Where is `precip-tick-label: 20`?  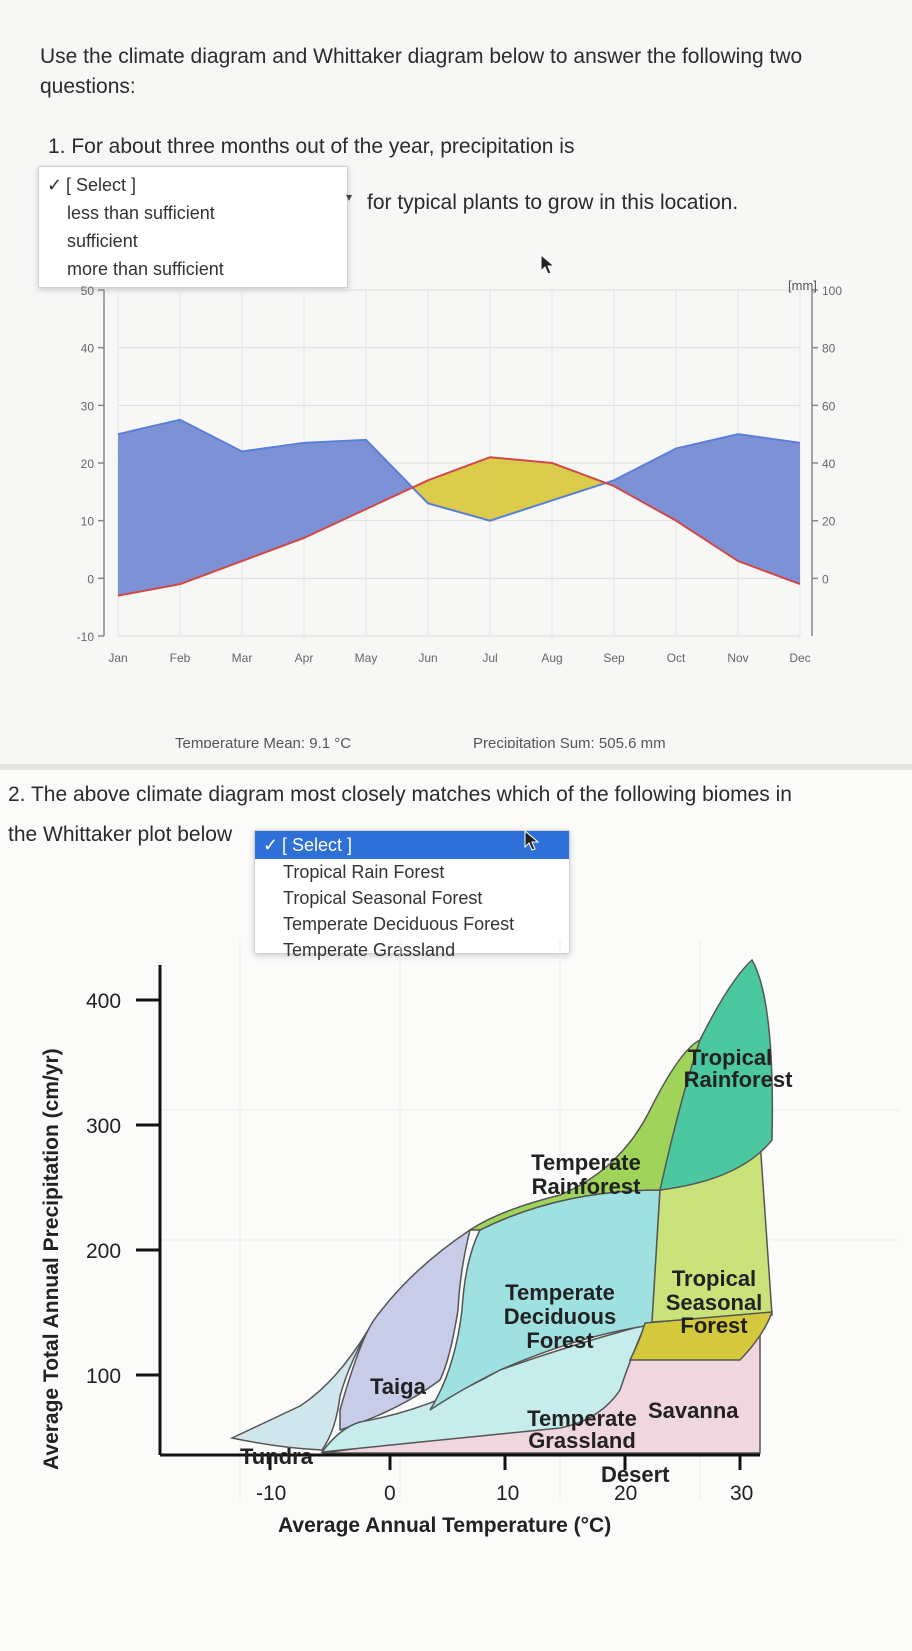
precip-tick-label: 20 is located at coordinates (829, 522).